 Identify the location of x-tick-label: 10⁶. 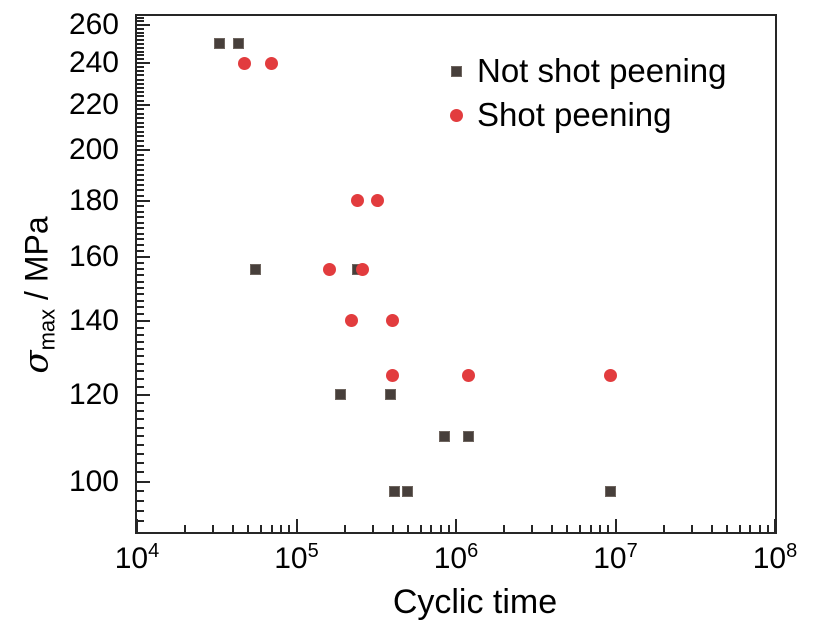
(456, 557).